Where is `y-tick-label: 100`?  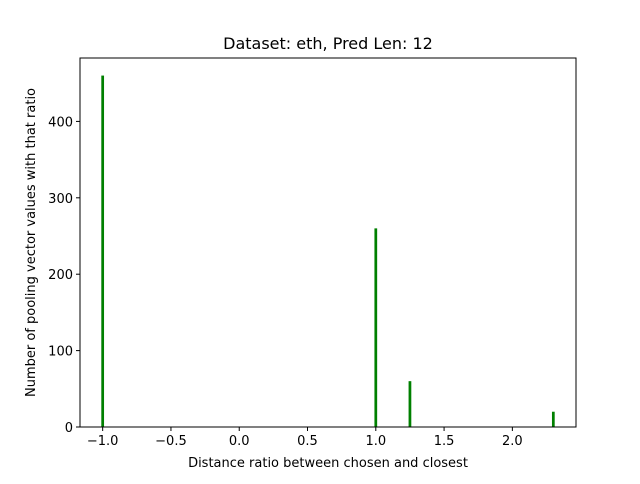 y-tick-label: 100 is located at coordinates (60, 352).